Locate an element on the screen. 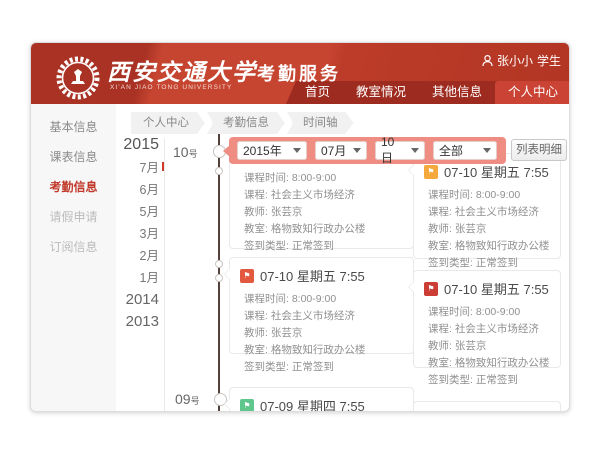 This screenshot has height=450, width=600. breadcrumb: 个人中心 考勤信息 时间轴 is located at coordinates (243, 123).